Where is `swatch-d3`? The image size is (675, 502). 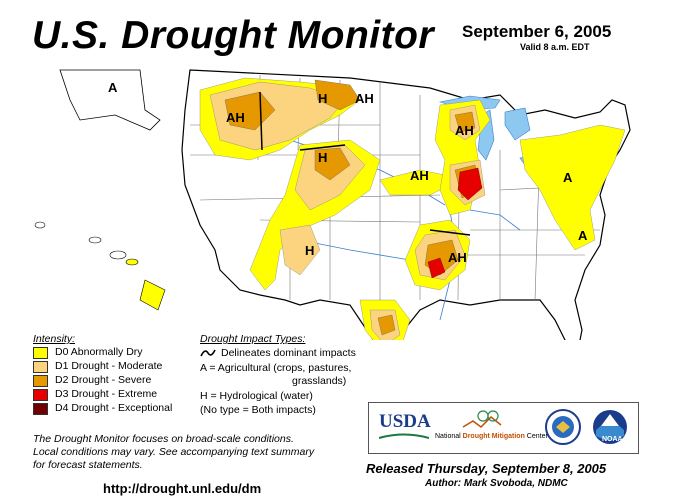 swatch-d3 is located at coordinates (40, 395).